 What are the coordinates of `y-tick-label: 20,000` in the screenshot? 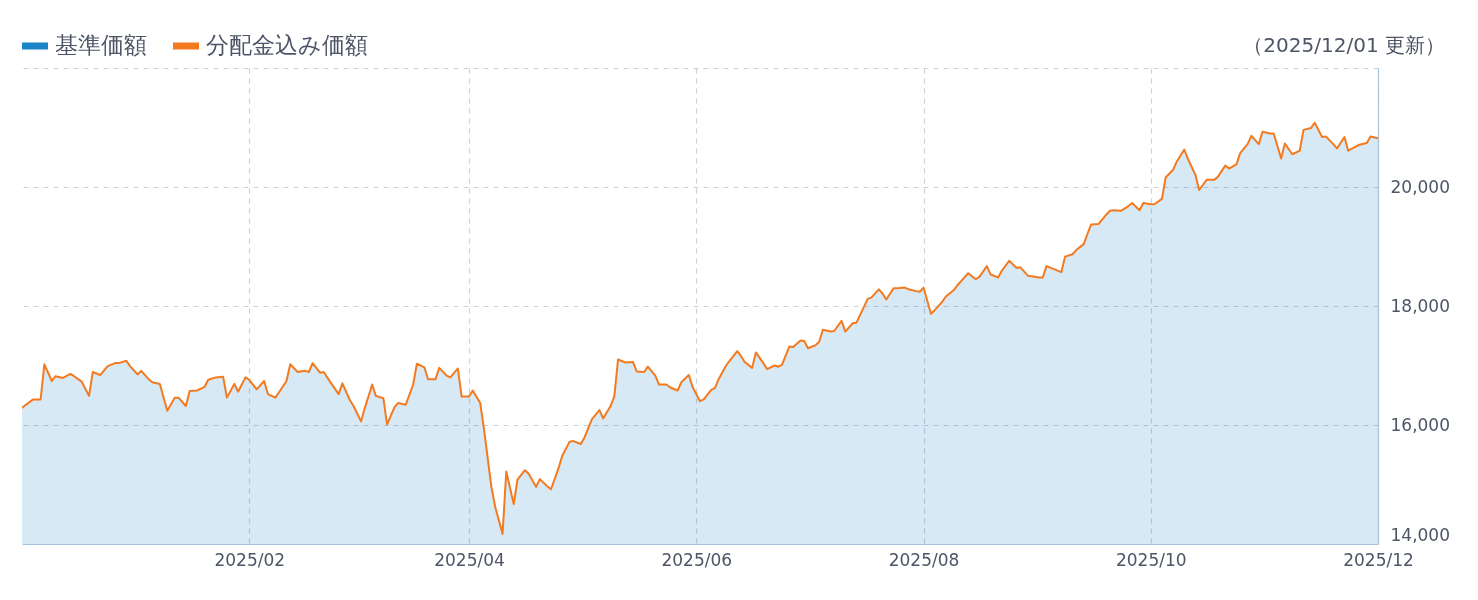 It's located at (1420, 186).